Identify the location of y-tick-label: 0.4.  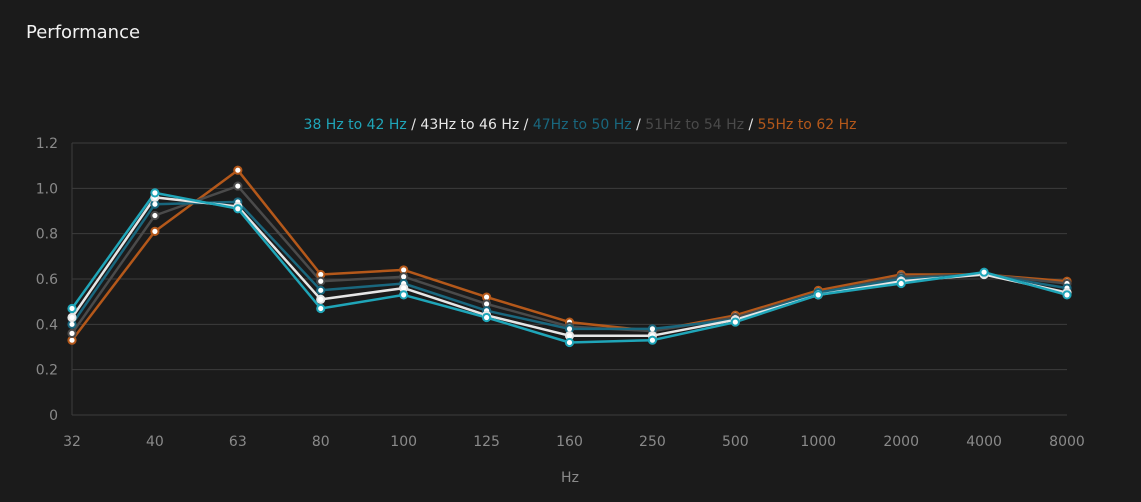
(47, 325).